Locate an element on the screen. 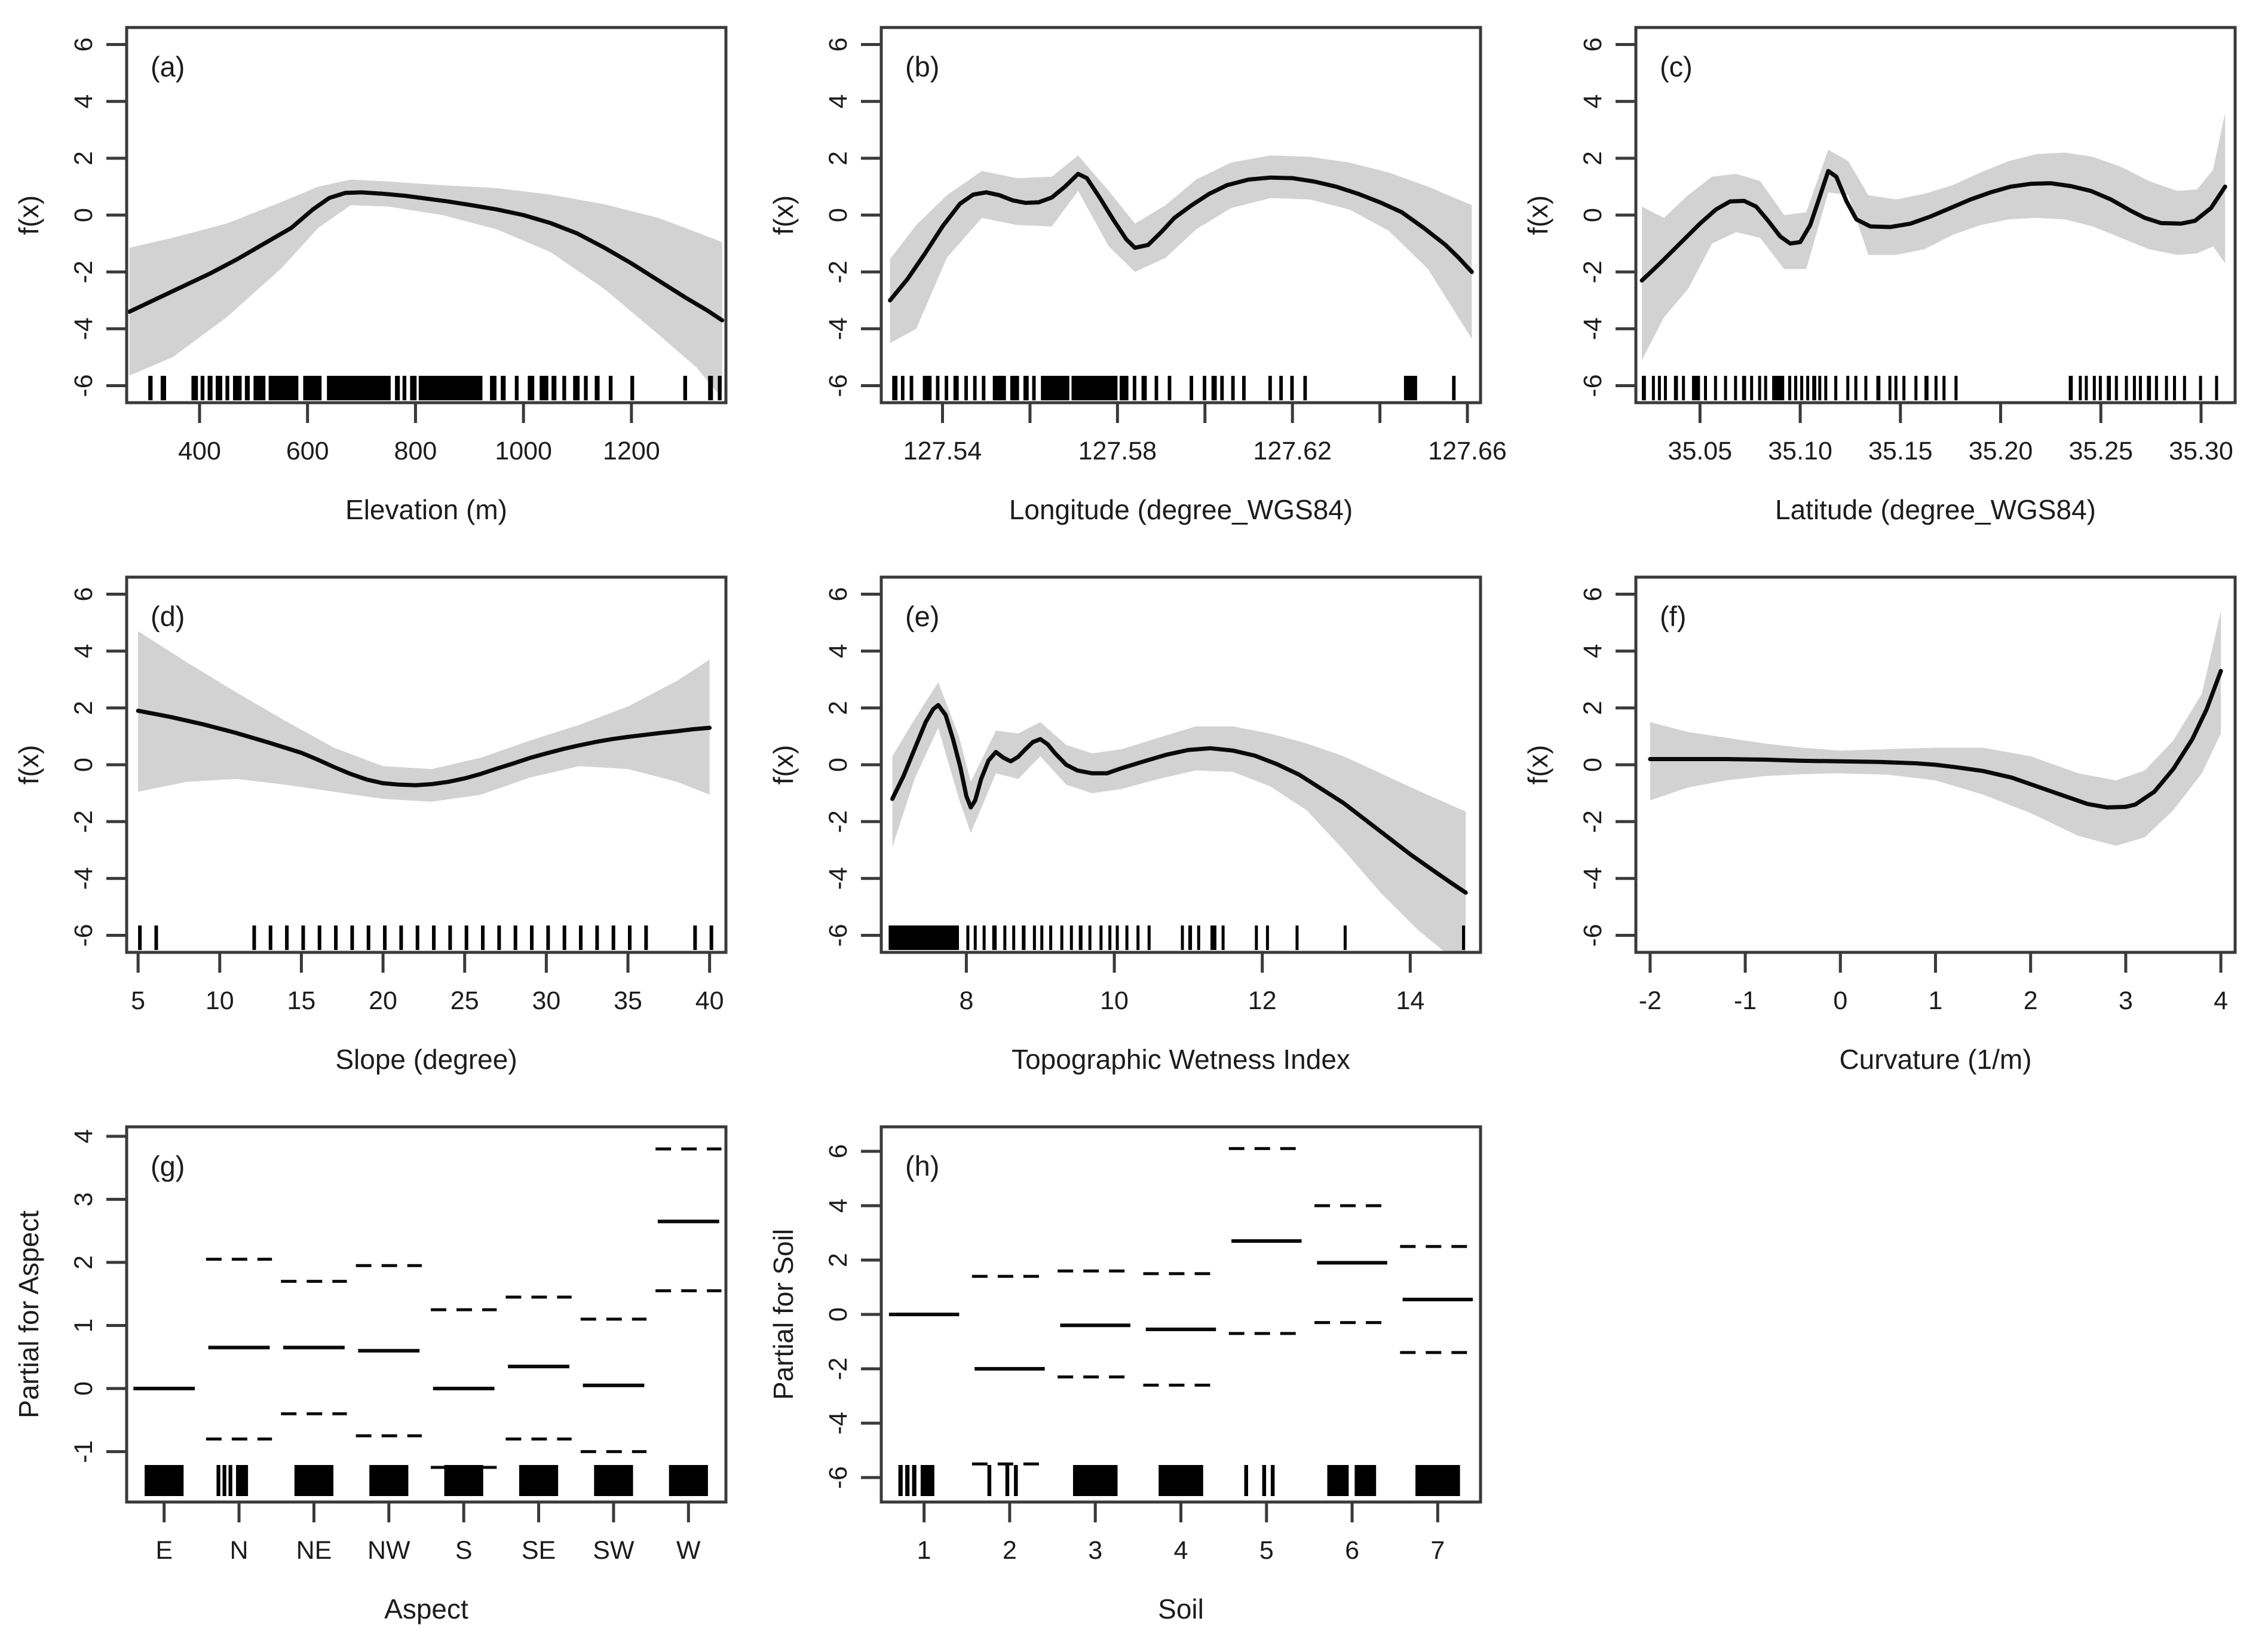 Image resolution: width=2265 pixels, height=1652 pixels. panel-letter-h: (h) is located at coordinates (922, 1166).